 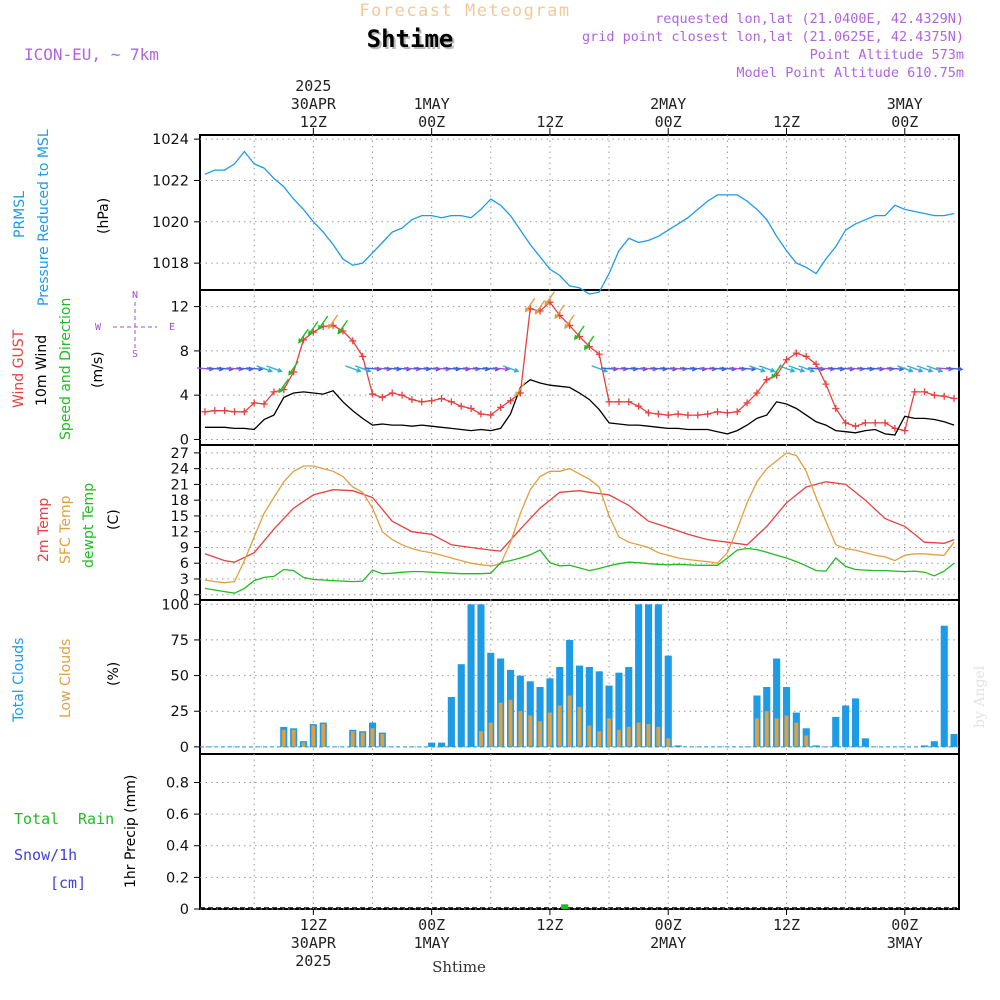 I want to click on bottom-time-label: 3MAY, so click(x=905, y=943).